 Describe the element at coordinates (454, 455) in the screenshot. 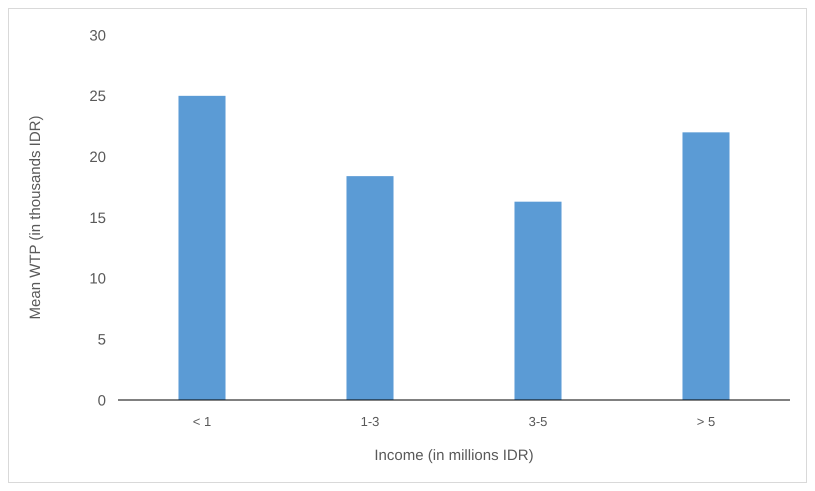

I see `x-axis-title: Income (in millions IDR)` at that location.